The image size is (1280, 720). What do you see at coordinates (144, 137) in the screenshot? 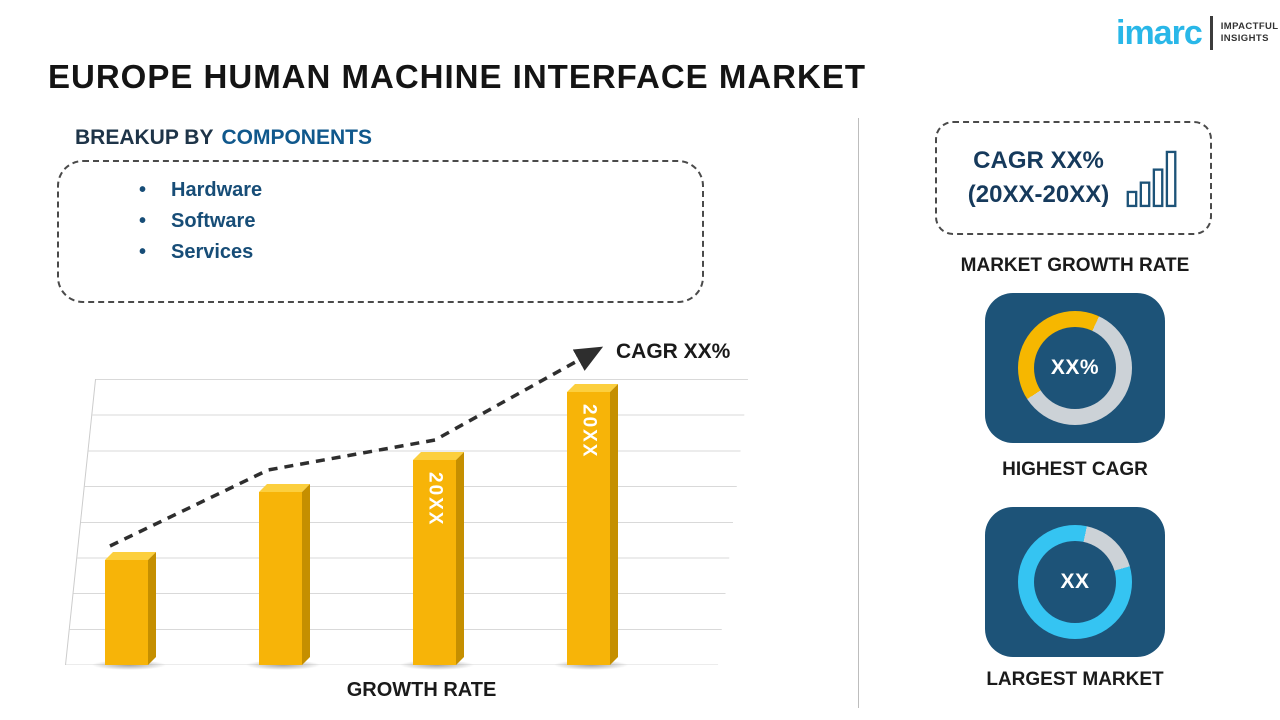
I see `breakup-prefix: BREAKUP BY` at bounding box center [144, 137].